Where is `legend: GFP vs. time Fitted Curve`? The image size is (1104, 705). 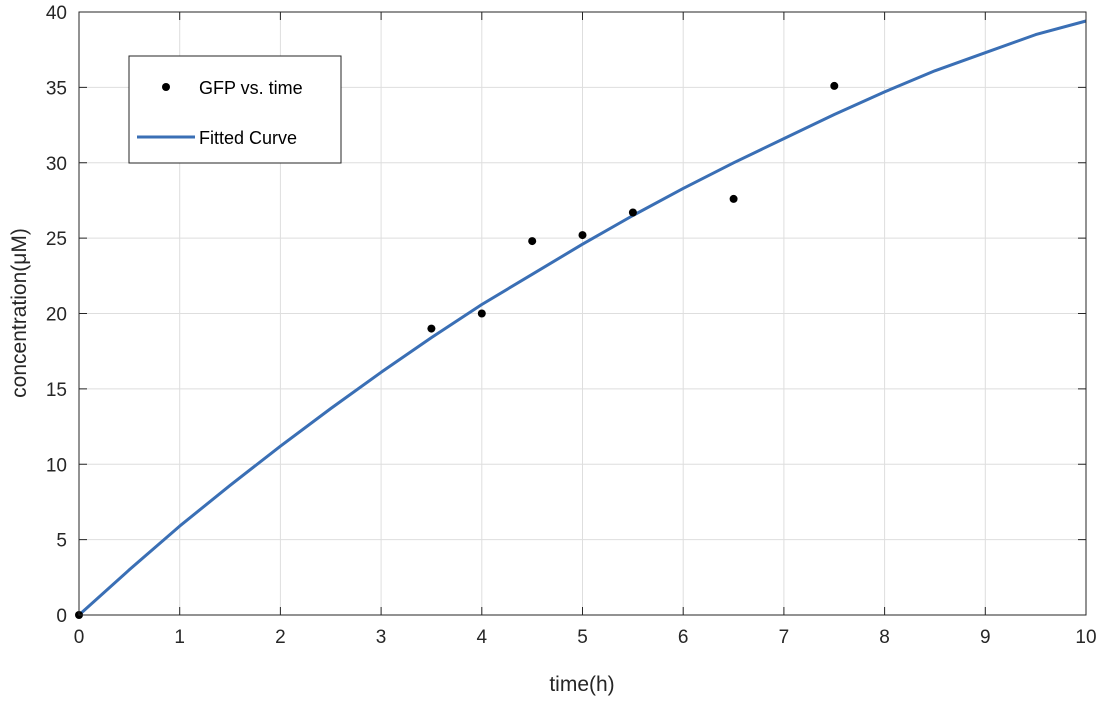 legend: GFP vs. time Fitted Curve is located at coordinates (235, 109).